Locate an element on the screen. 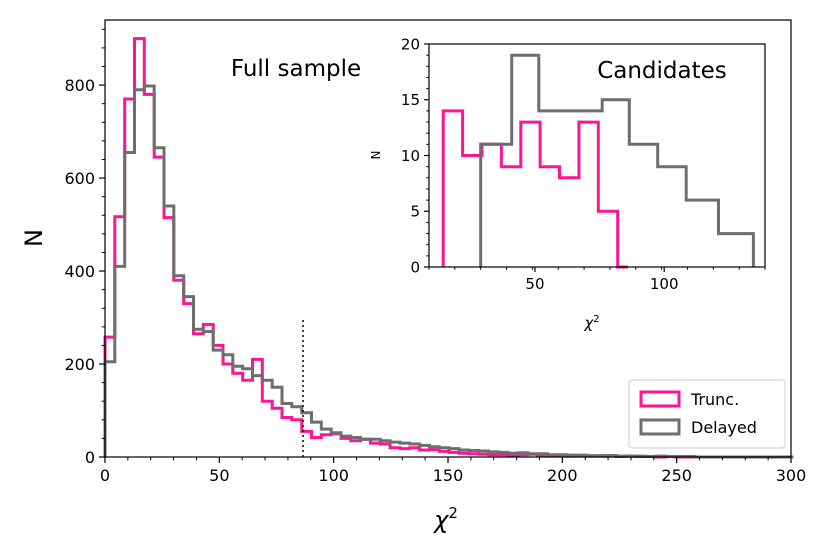 This screenshot has height=554, width=830. inset-ylabel: N is located at coordinates (376, 155).